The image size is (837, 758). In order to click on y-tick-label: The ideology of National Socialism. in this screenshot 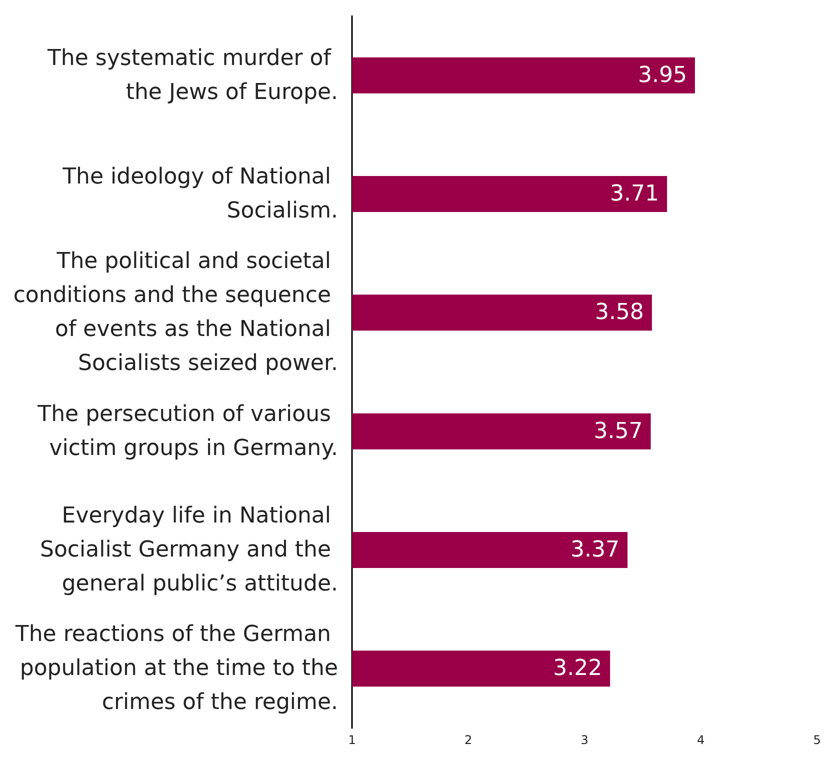, I will do `click(200, 194)`.